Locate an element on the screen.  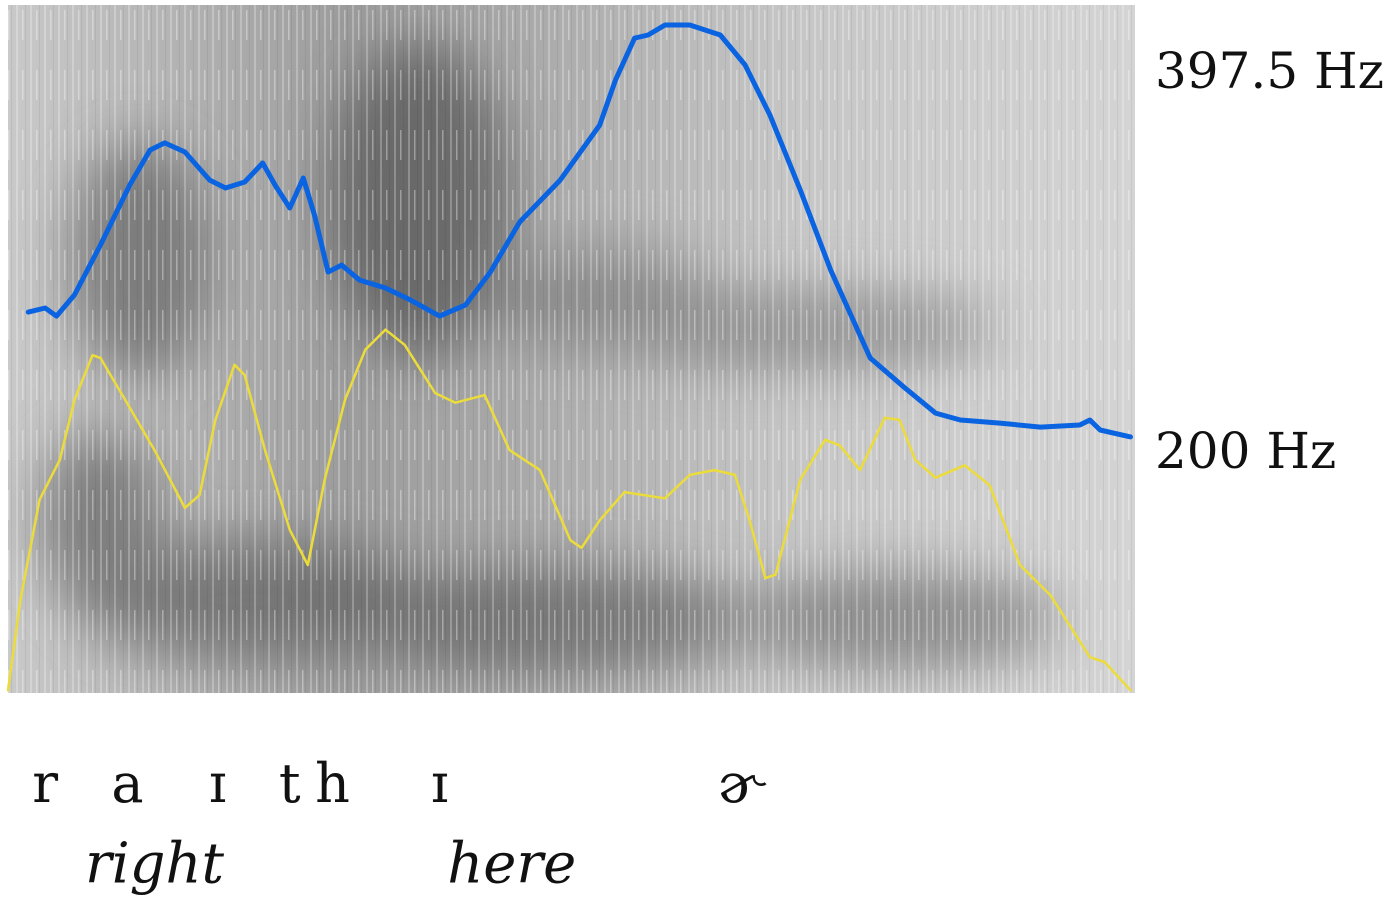
phone-label: t is located at coordinates (290, 783).